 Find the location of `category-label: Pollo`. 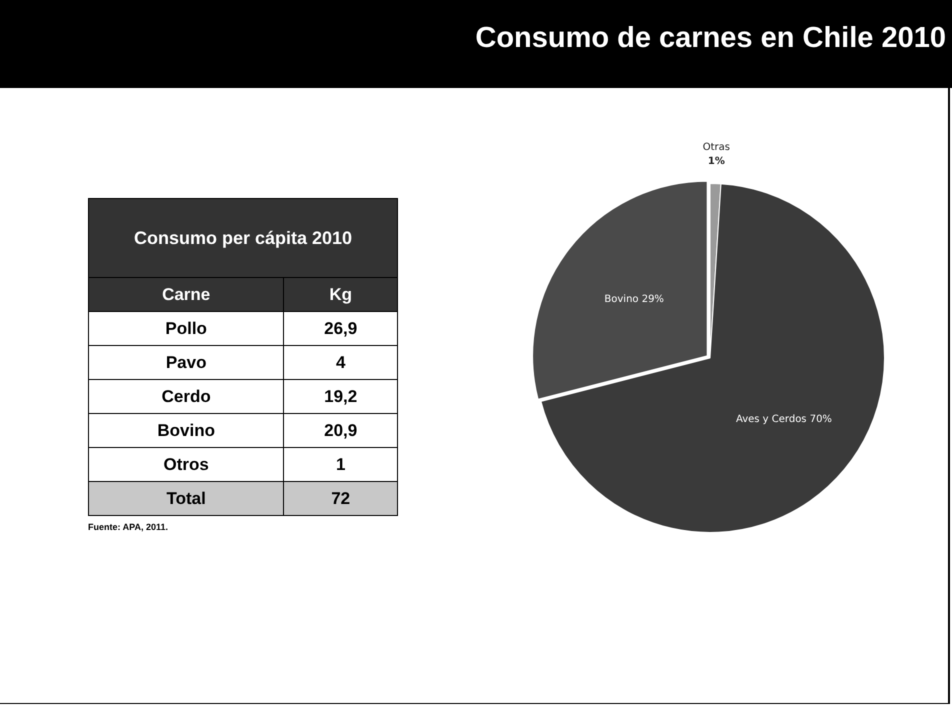

category-label: Pollo is located at coordinates (186, 329).